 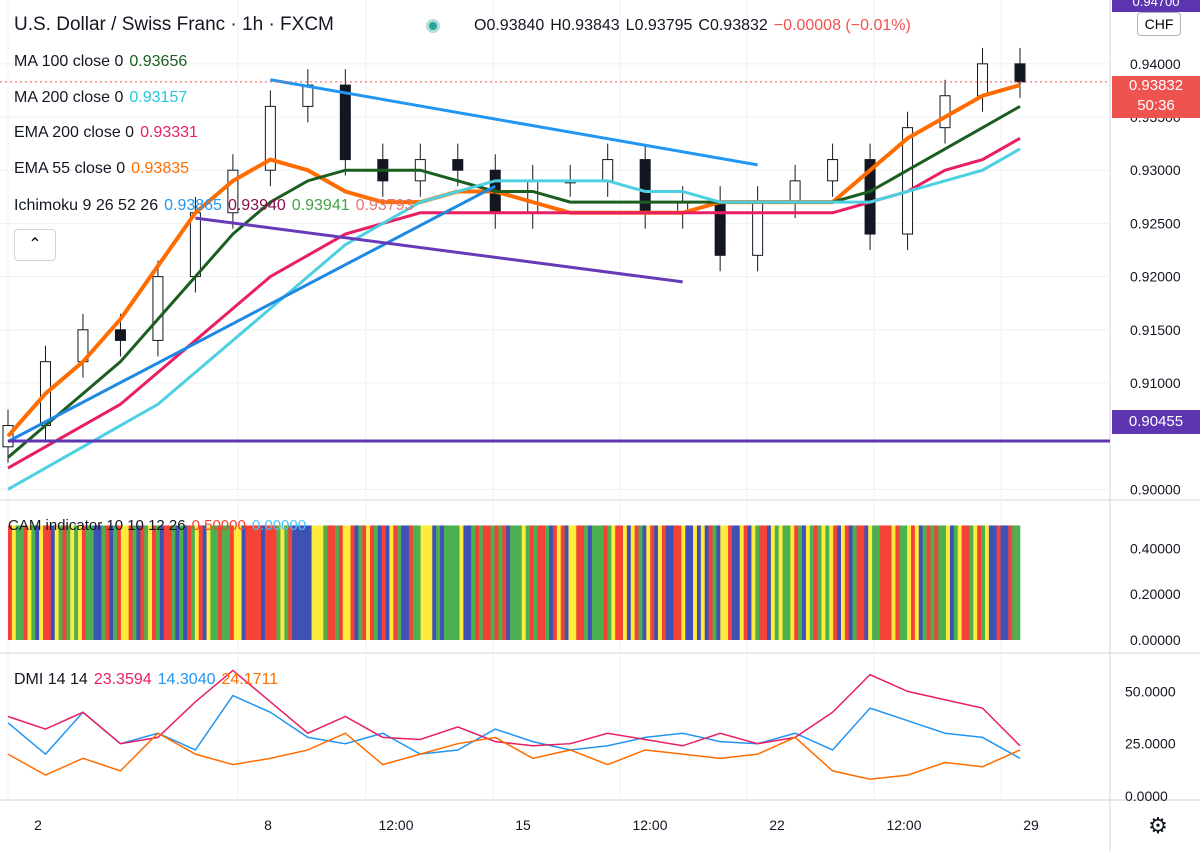 What do you see at coordinates (439, 250) in the screenshot?
I see `trendline` at bounding box center [439, 250].